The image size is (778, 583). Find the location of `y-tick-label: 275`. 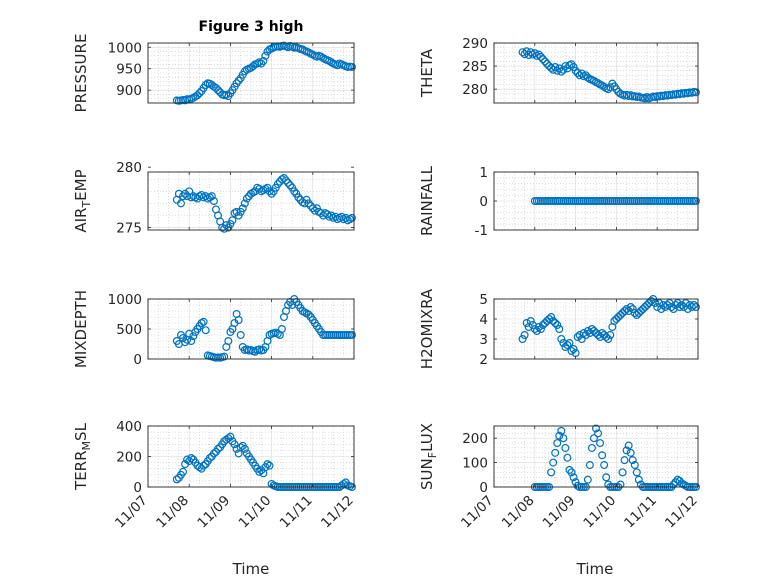

y-tick-label: 275 is located at coordinates (129, 229).